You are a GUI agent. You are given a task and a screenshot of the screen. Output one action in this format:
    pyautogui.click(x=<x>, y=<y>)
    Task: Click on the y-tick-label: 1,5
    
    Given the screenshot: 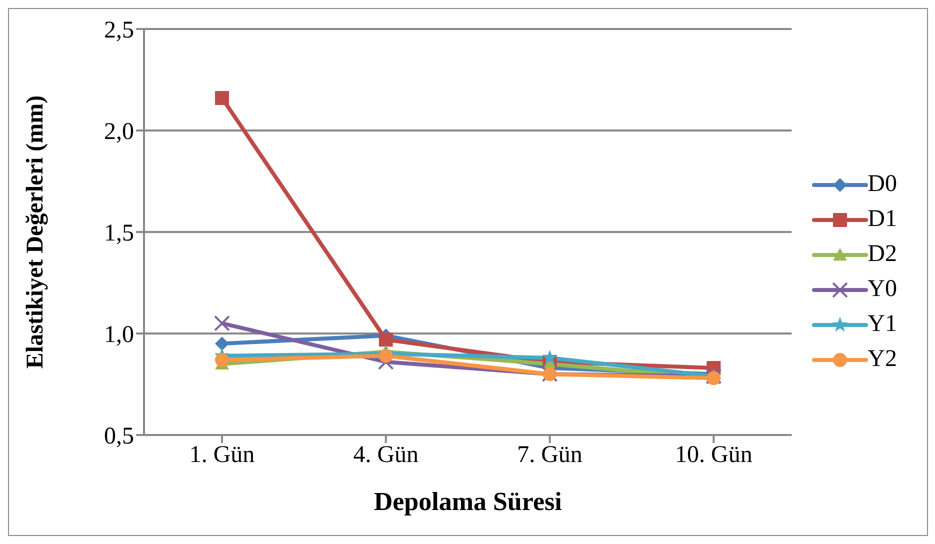 What is the action you would take?
    pyautogui.click(x=119, y=233)
    